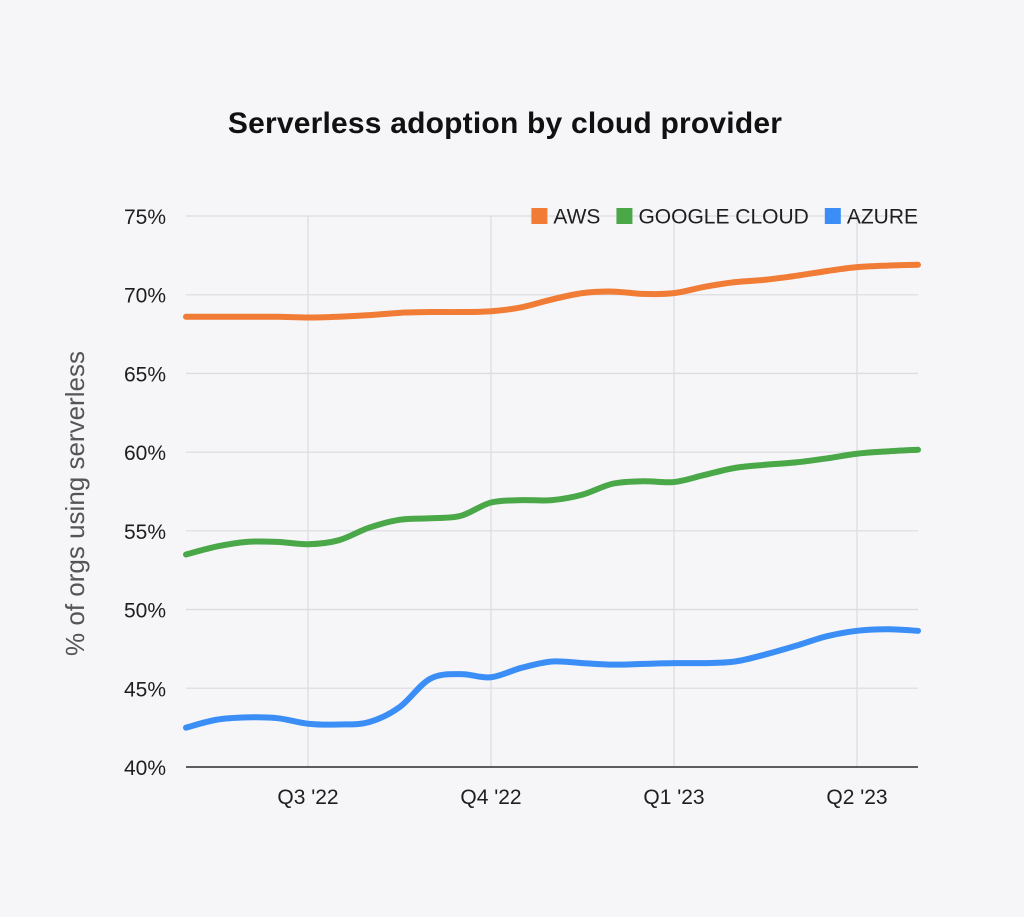 This screenshot has height=917, width=1024. I want to click on y-tick-label: 75%, so click(145, 217).